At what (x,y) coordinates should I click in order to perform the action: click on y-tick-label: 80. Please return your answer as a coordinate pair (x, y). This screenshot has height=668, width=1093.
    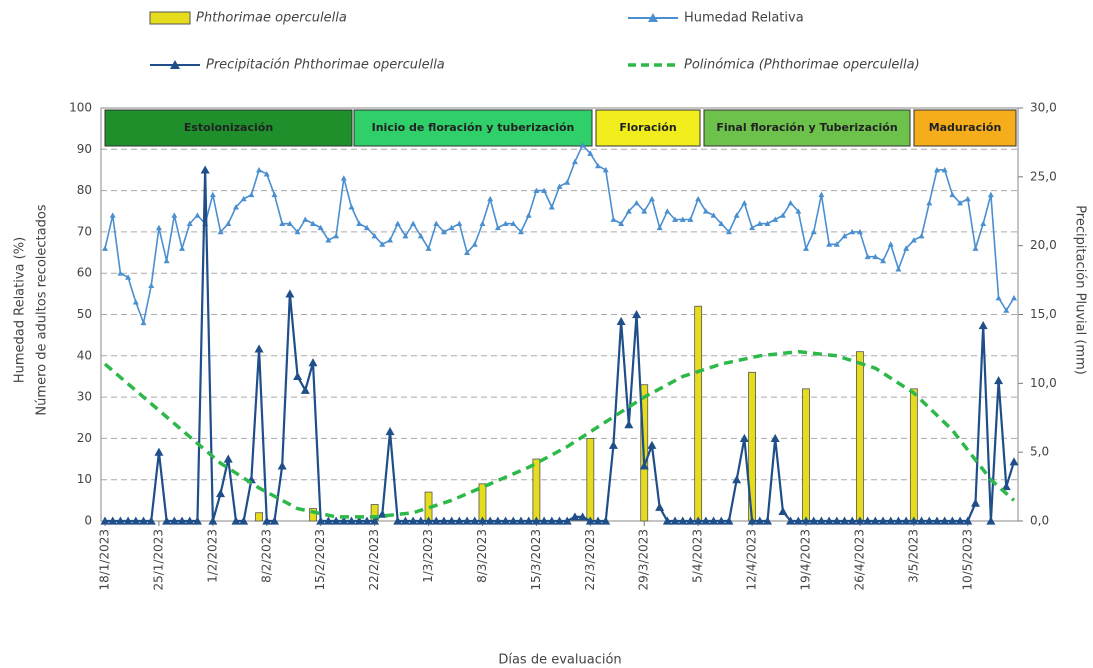
    Looking at the image, I should click on (84, 190).